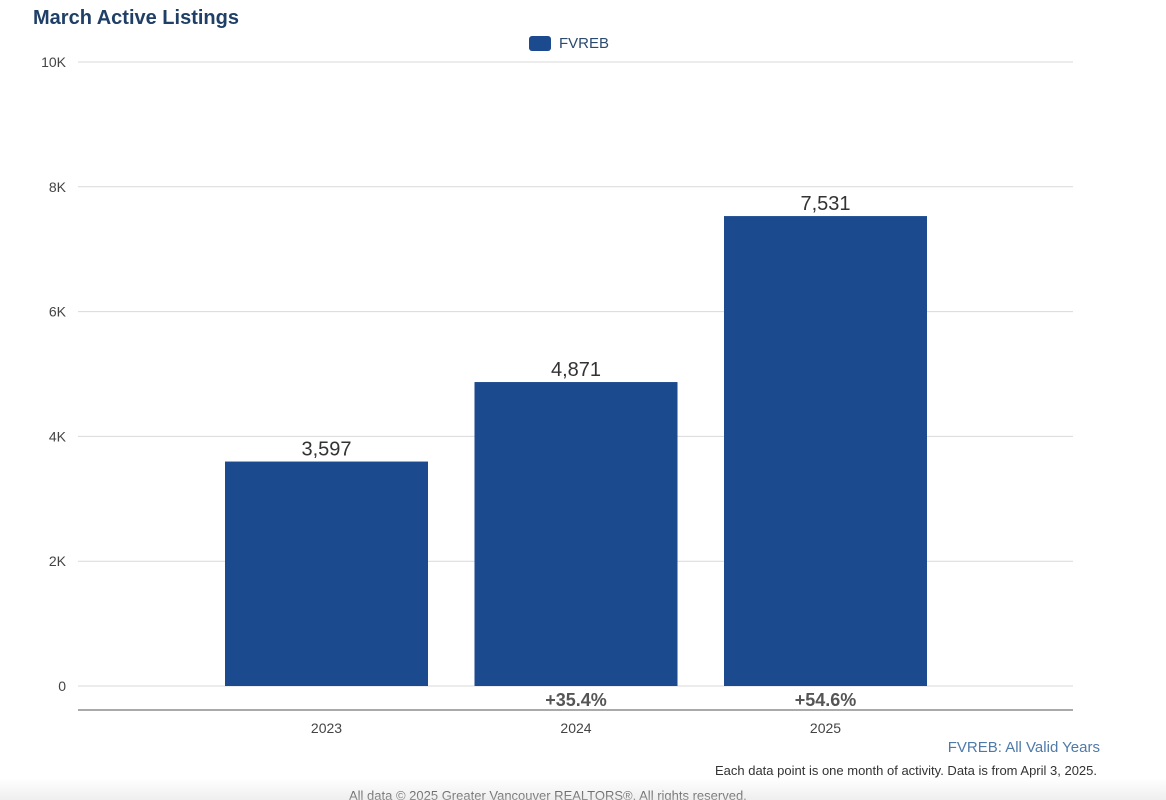 This screenshot has height=800, width=1166. I want to click on y-tick-label: 4K, so click(58, 436).